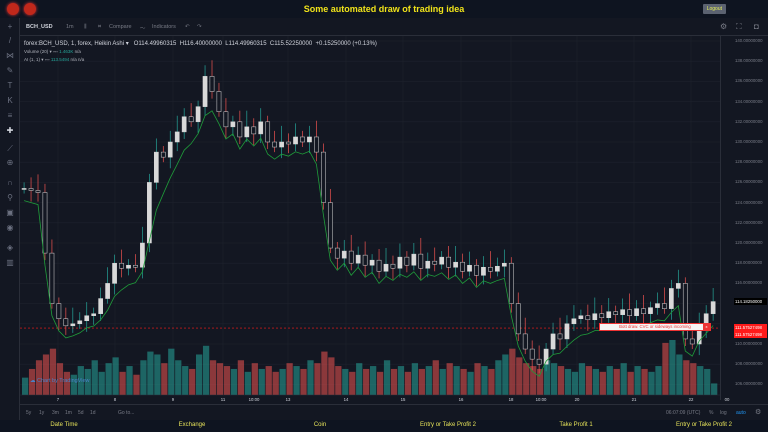  Describe the element at coordinates (346, 44) in the screenshot. I see `change-value: +0.15250000 (+0.13%)` at that location.